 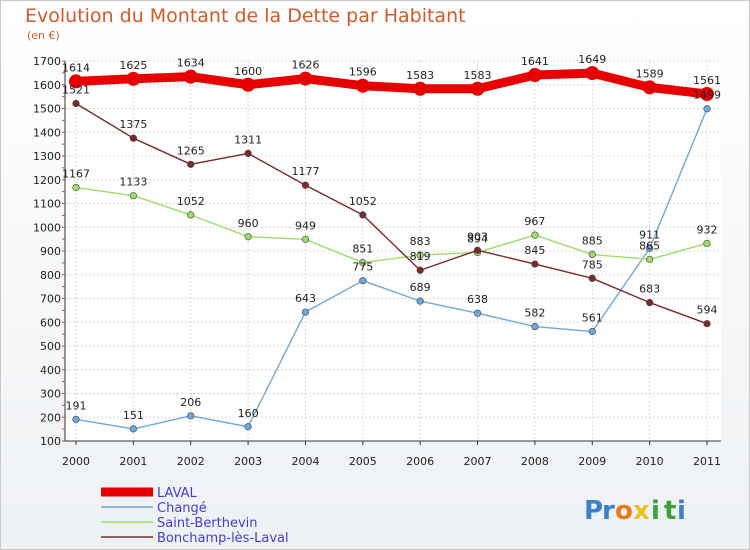 What do you see at coordinates (707, 80) in the screenshot?
I see `data-label: 1561` at bounding box center [707, 80].